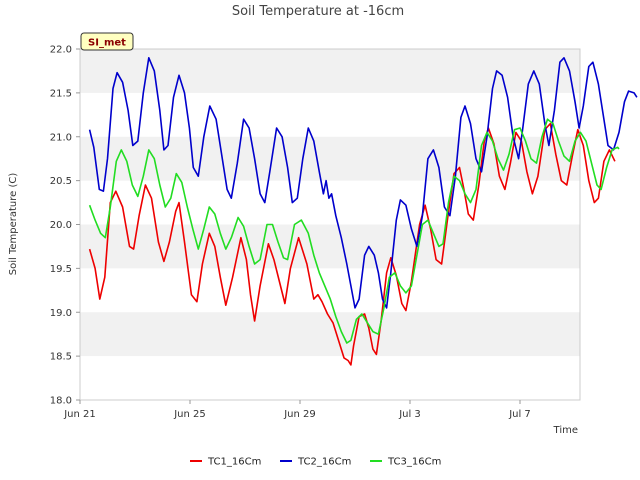  Describe the element at coordinates (414, 462) in the screenshot. I see `legend-label: TC3_16Cm` at that location.